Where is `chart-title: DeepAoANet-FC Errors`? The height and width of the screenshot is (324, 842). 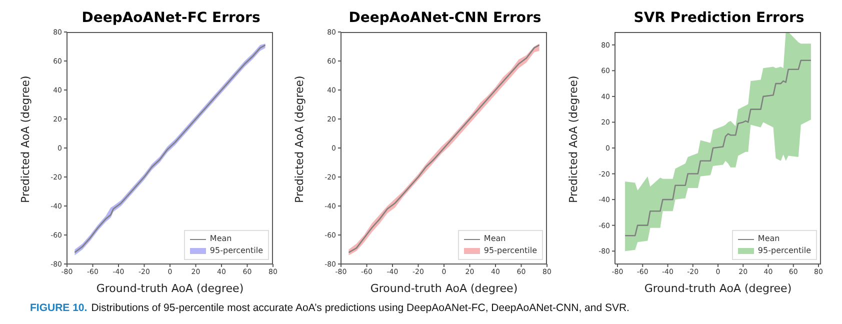
chart-title: DeepAoANet-FC Errors is located at coordinates (171, 19).